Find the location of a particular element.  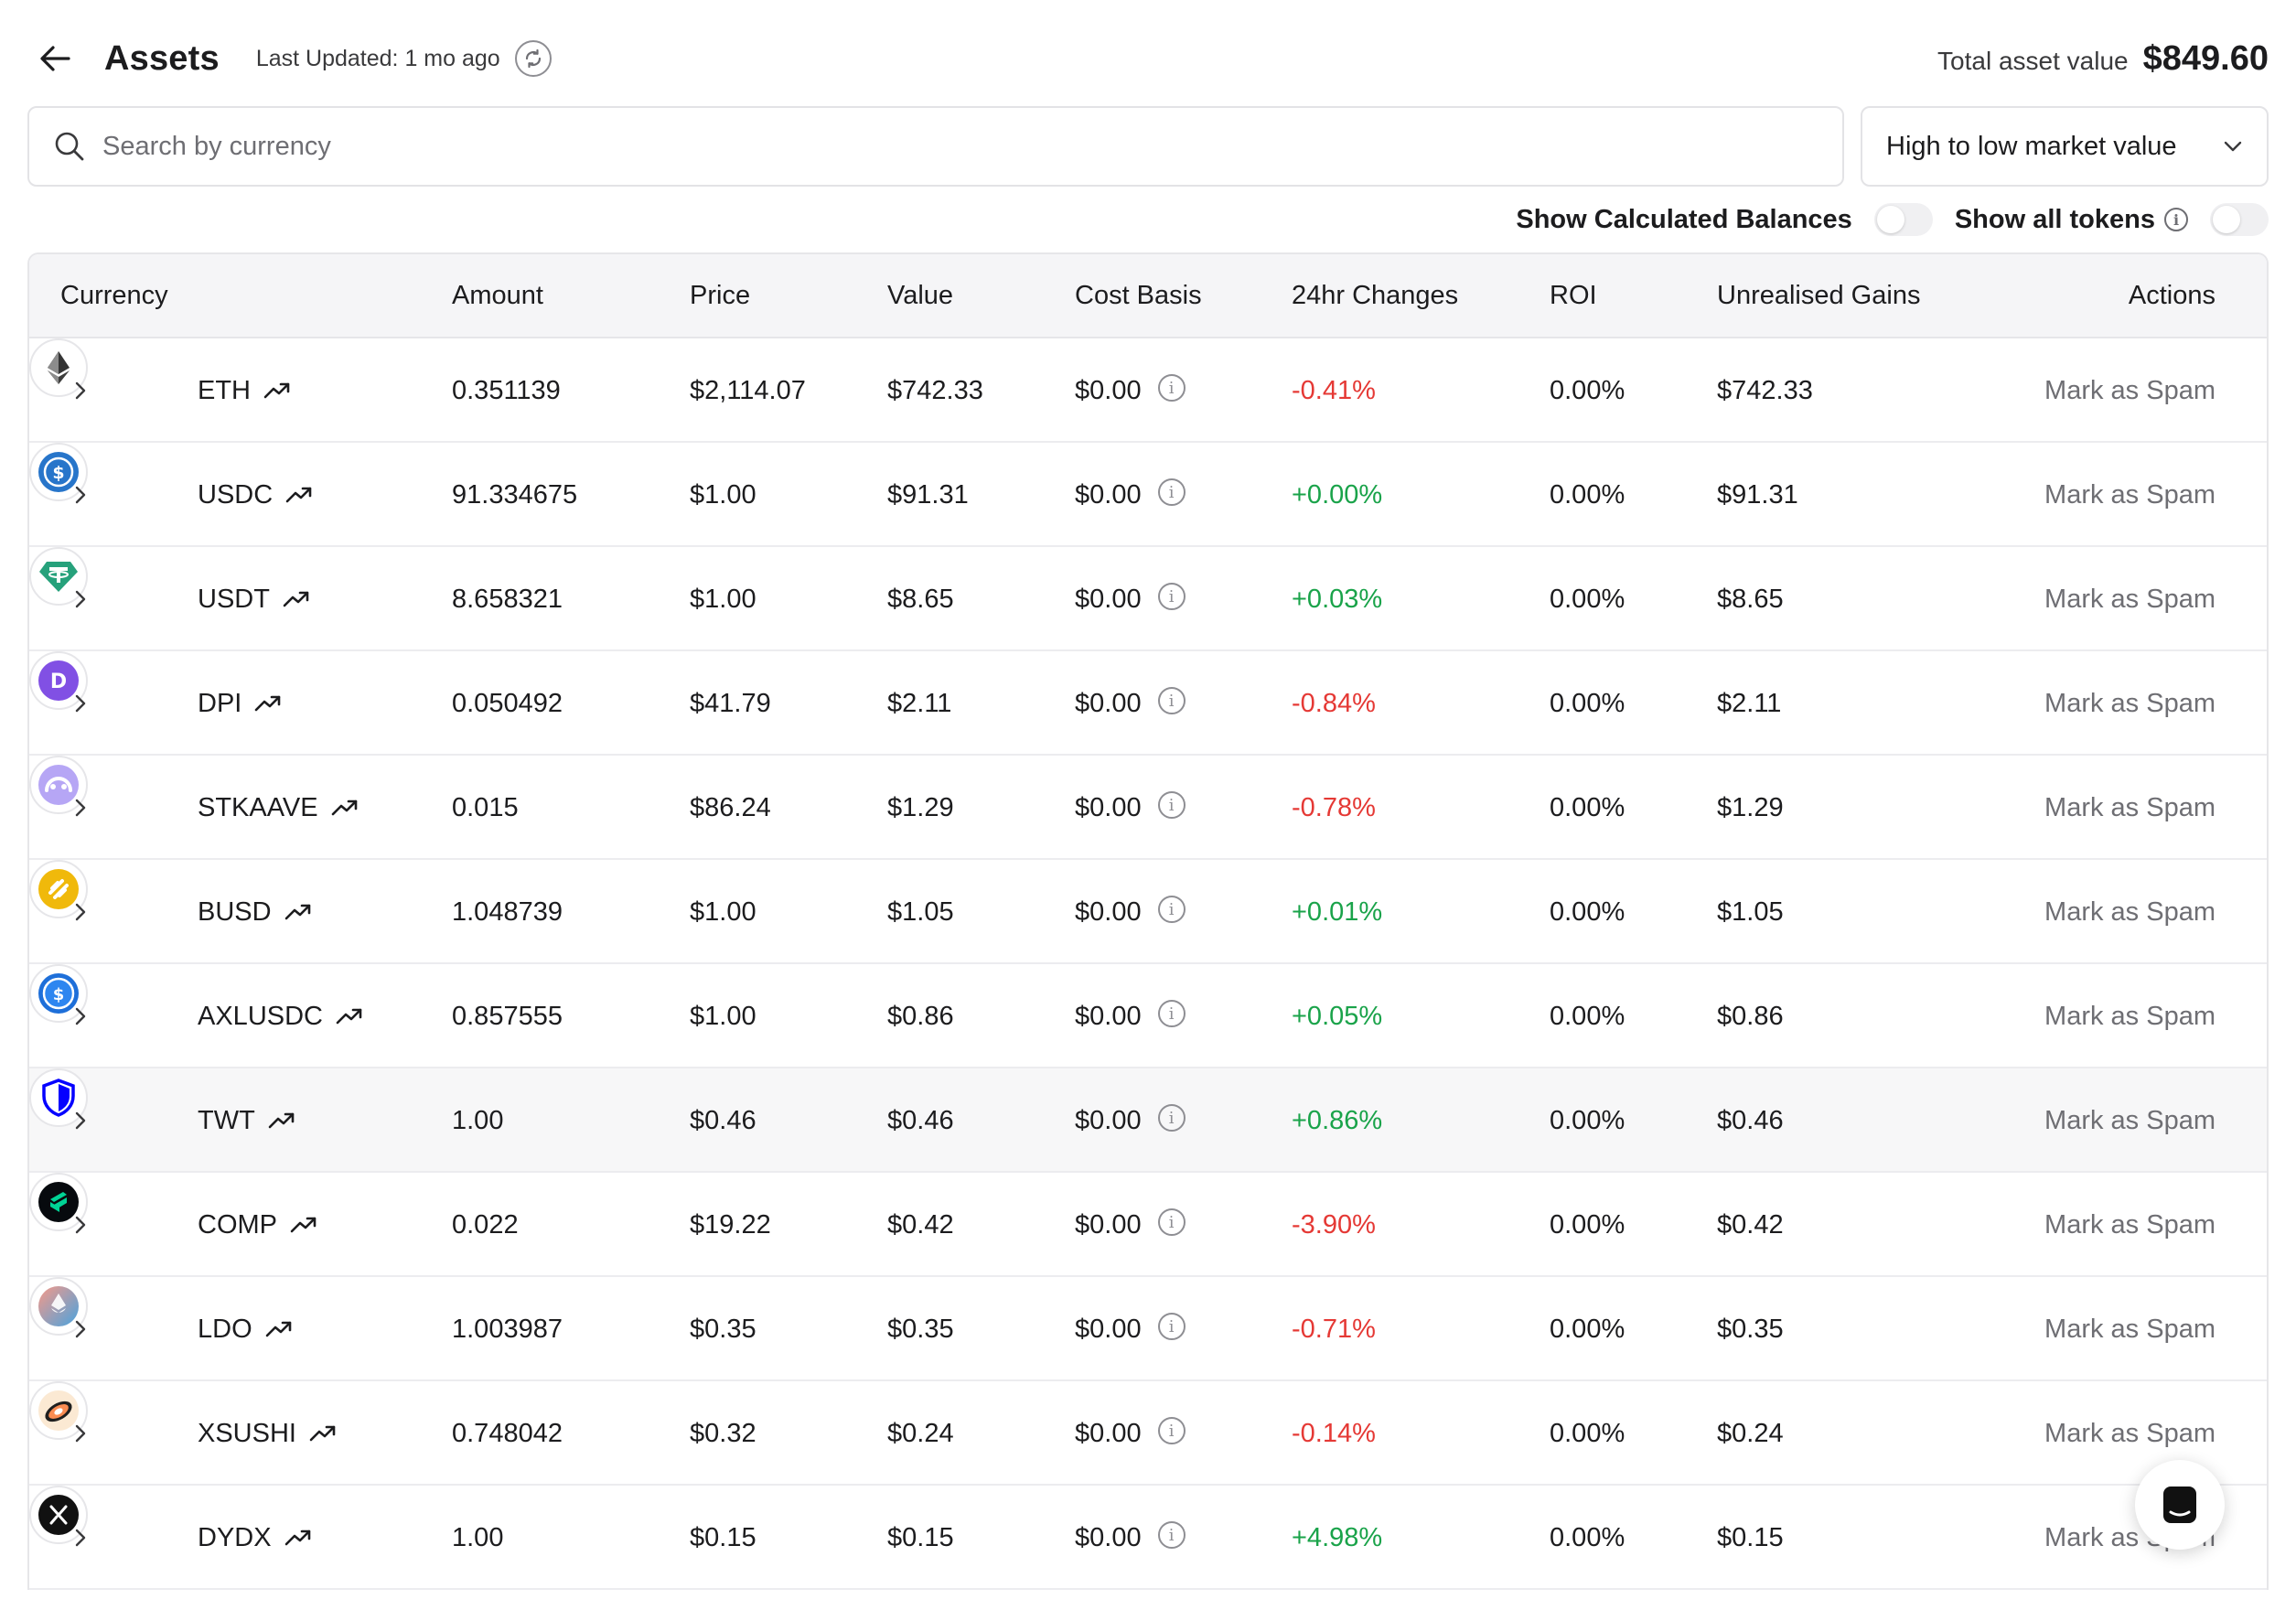

column-unrealised-gains: Unrealised Gains is located at coordinates (1819, 295).